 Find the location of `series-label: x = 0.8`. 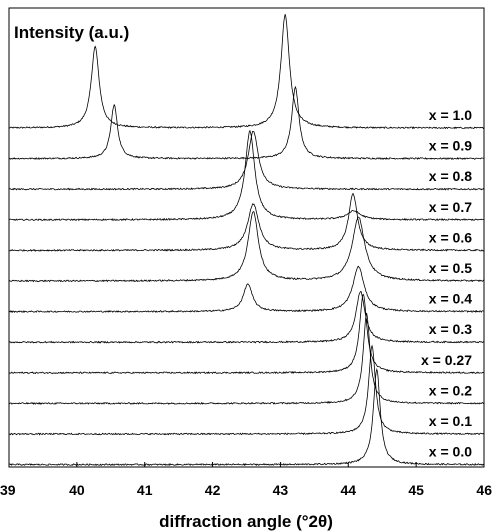

series-label: x = 0.8 is located at coordinates (450, 176).